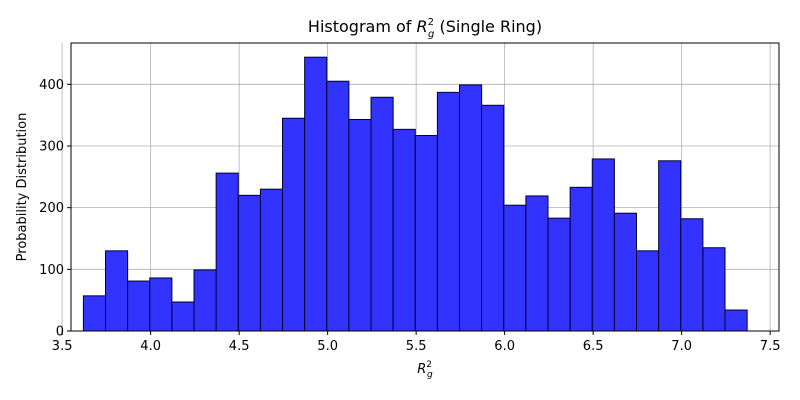 Image resolution: width=800 pixels, height=400 pixels. Describe the element at coordinates (425, 28) in the screenshot. I see `chart-title: Histogram of R2 g (Single Ring)` at that location.